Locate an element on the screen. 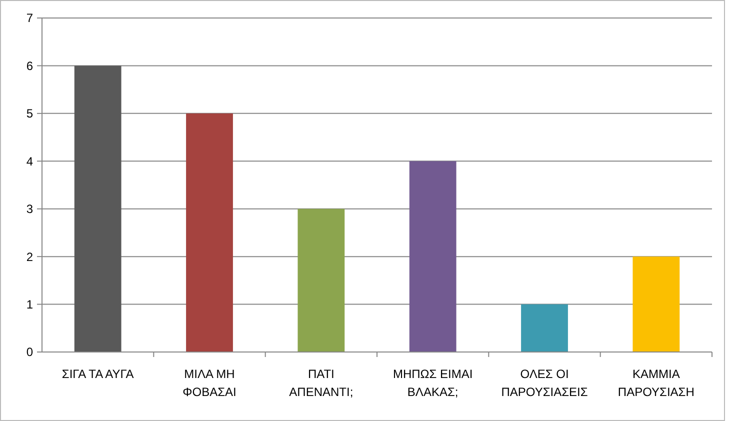  x-tick-label: ΜΙΛΑ ΜΗ ΦΟΒΑΣΑΙ is located at coordinates (209, 383).